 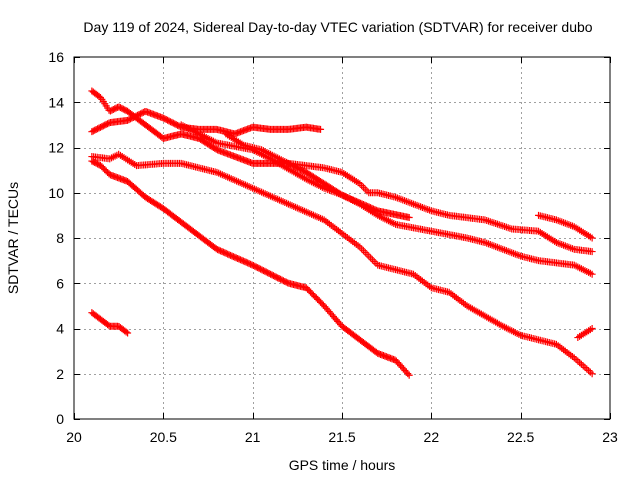 What do you see at coordinates (60, 283) in the screenshot?
I see `y-tick-label: 6` at bounding box center [60, 283].